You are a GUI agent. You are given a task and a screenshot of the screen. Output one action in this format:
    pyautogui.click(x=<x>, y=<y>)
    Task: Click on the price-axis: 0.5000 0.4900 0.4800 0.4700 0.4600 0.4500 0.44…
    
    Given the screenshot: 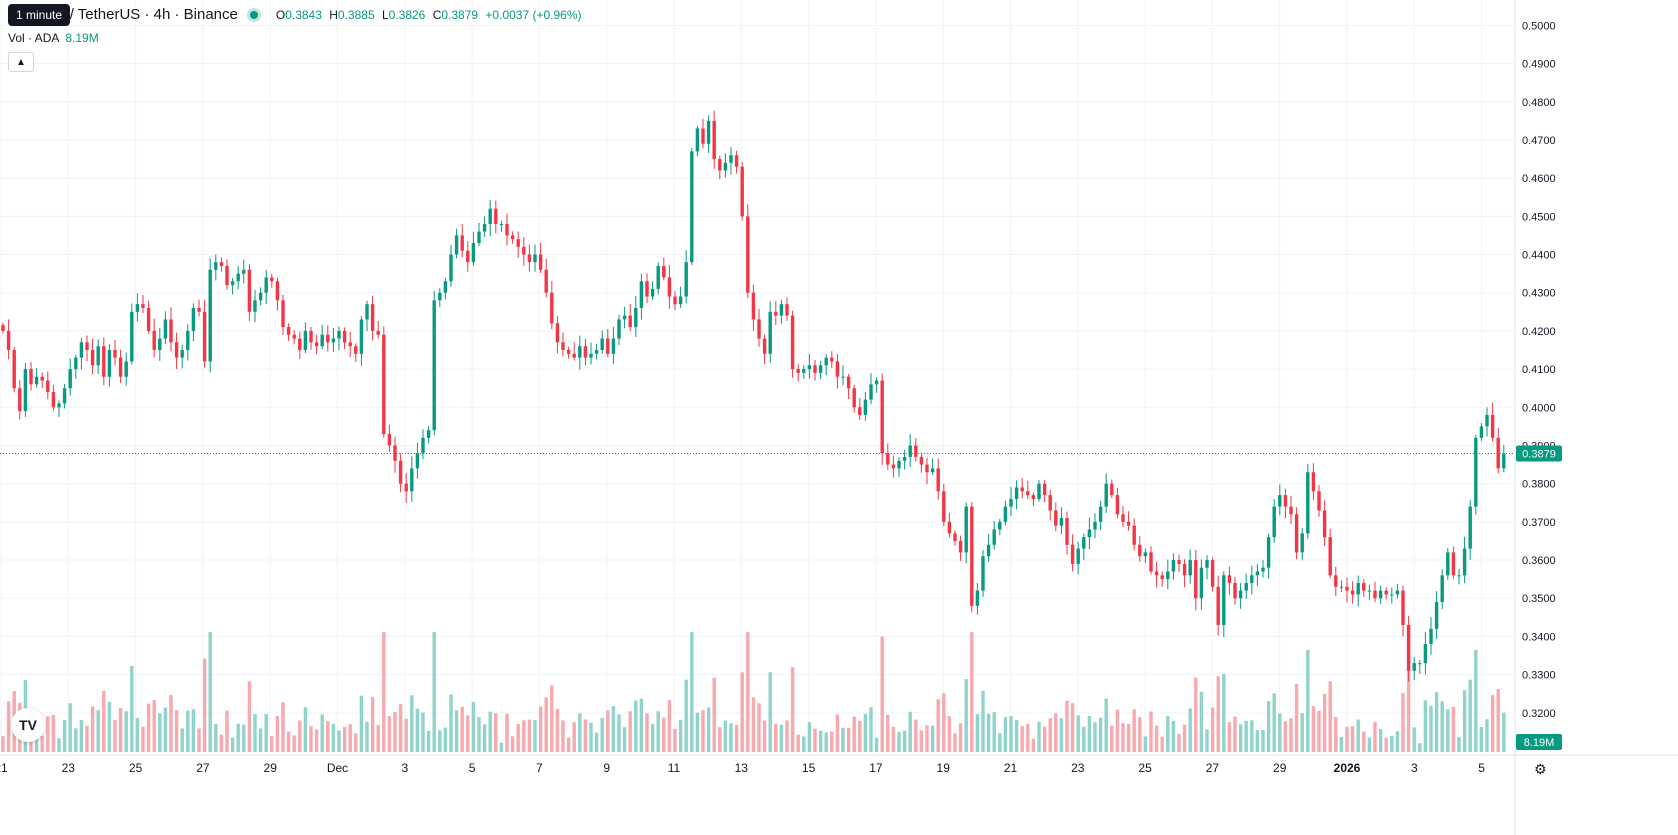 What is the action you would take?
    pyautogui.click(x=1539, y=369)
    